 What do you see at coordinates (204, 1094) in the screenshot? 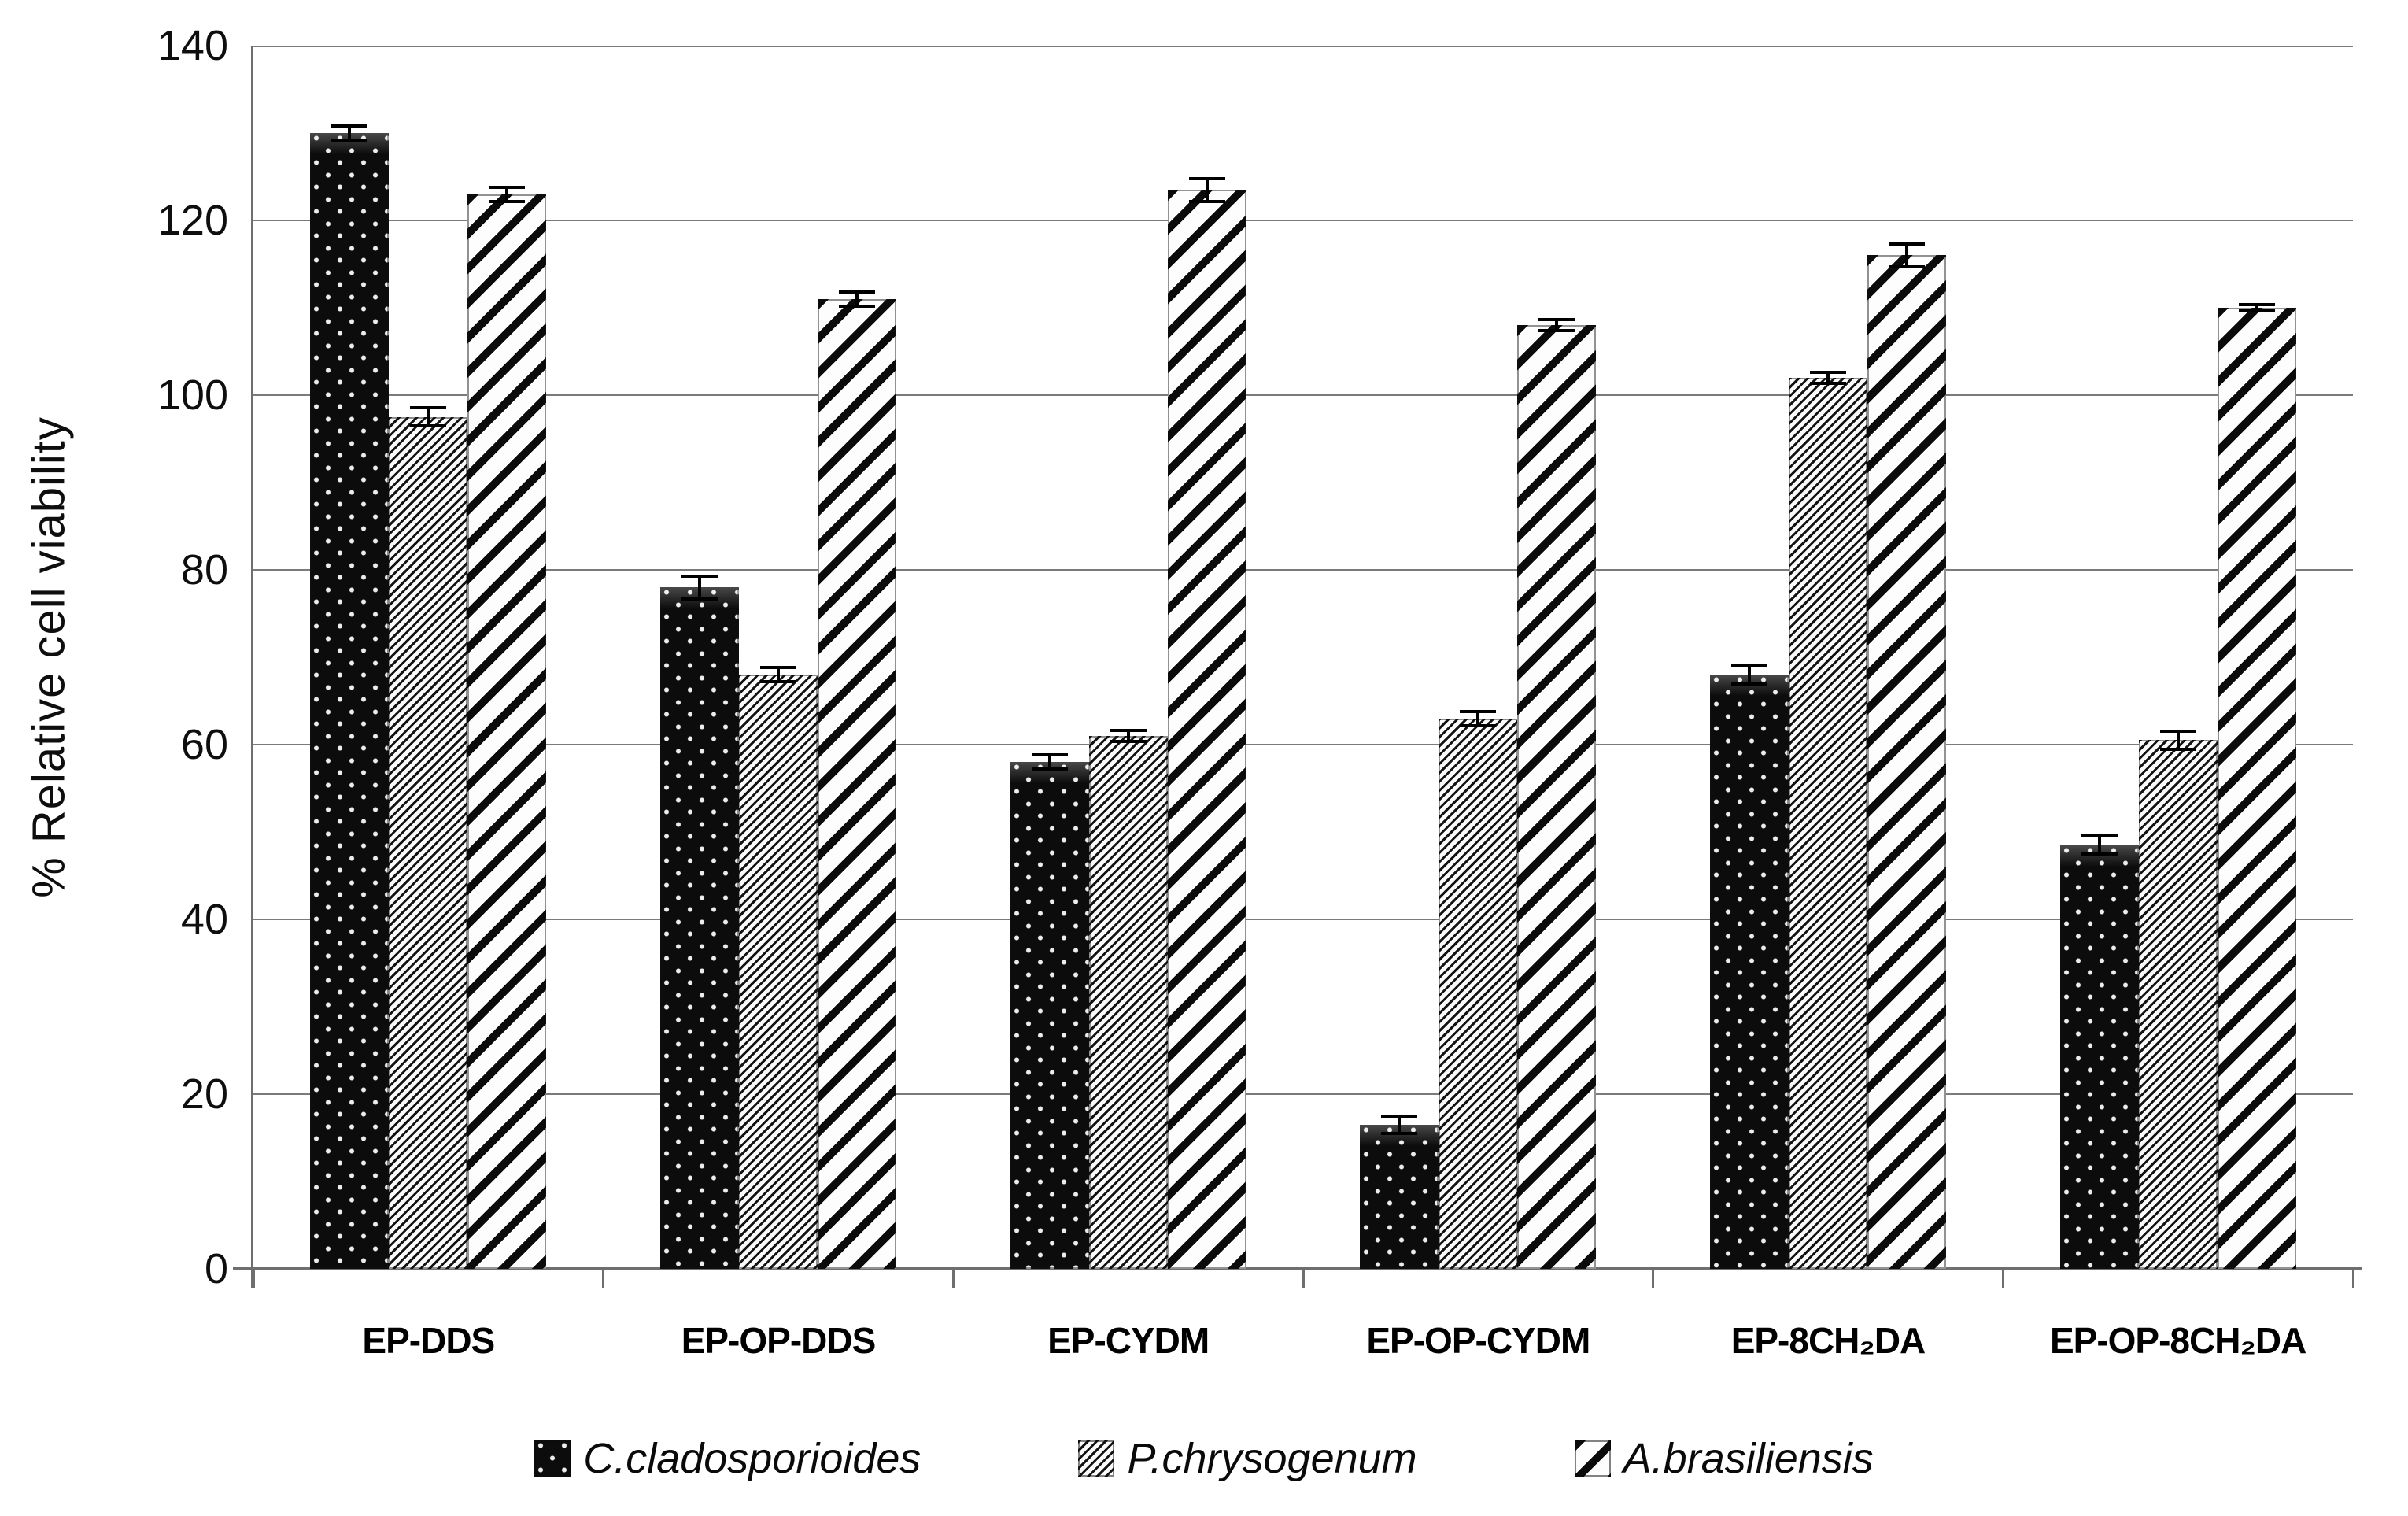
I see `y-tick-label: 20` at bounding box center [204, 1094].